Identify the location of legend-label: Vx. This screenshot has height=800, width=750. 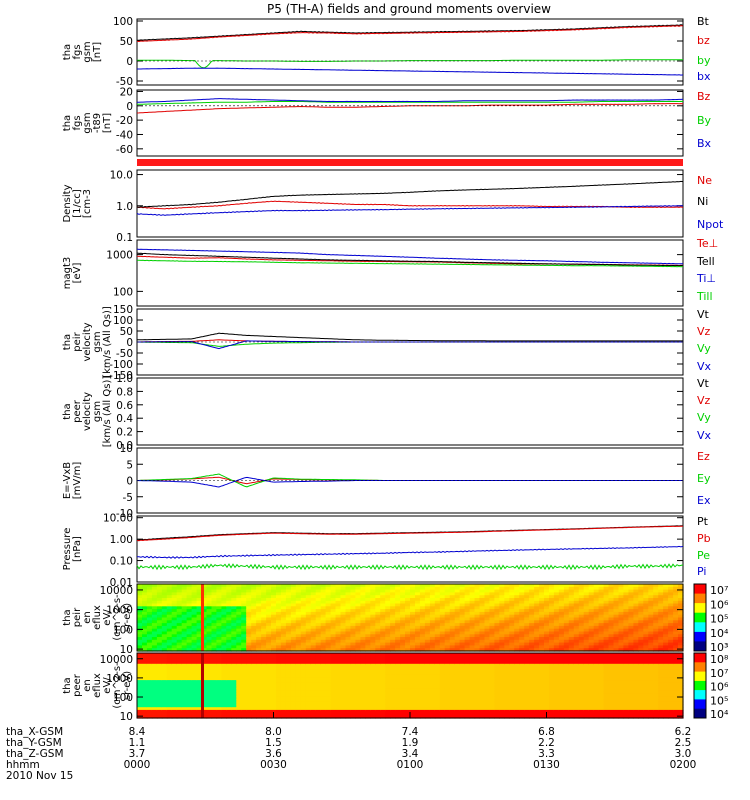
(704, 435).